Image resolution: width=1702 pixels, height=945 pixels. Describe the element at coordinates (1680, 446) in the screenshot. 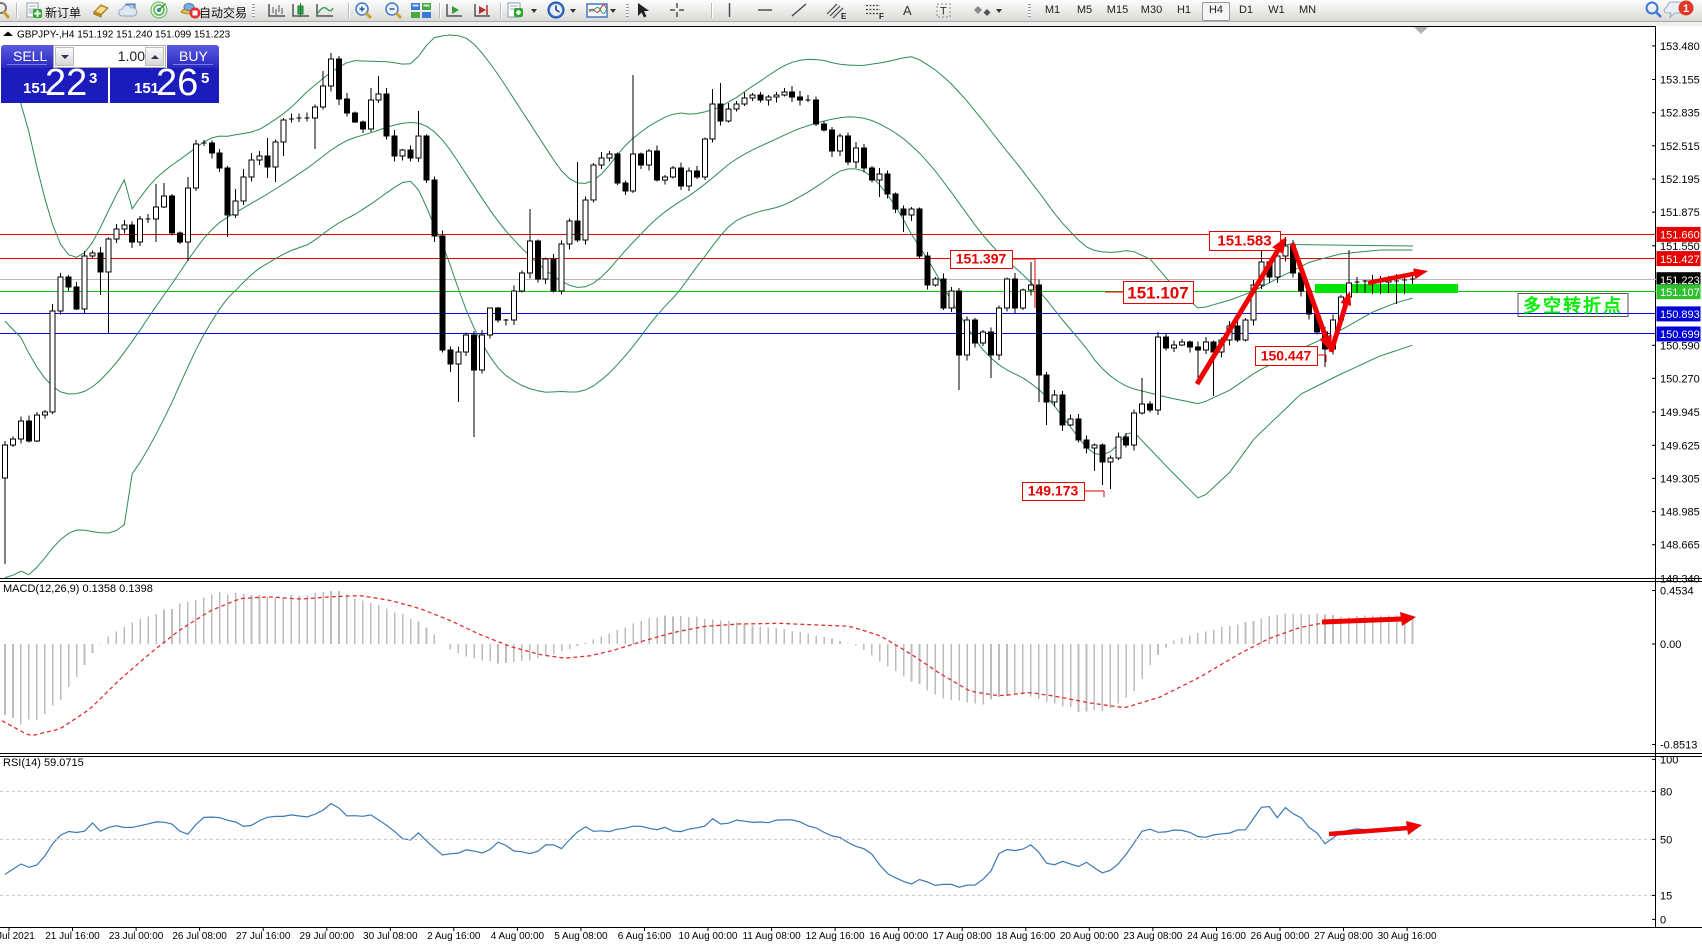

I see `svg-text: 149.625` at that location.